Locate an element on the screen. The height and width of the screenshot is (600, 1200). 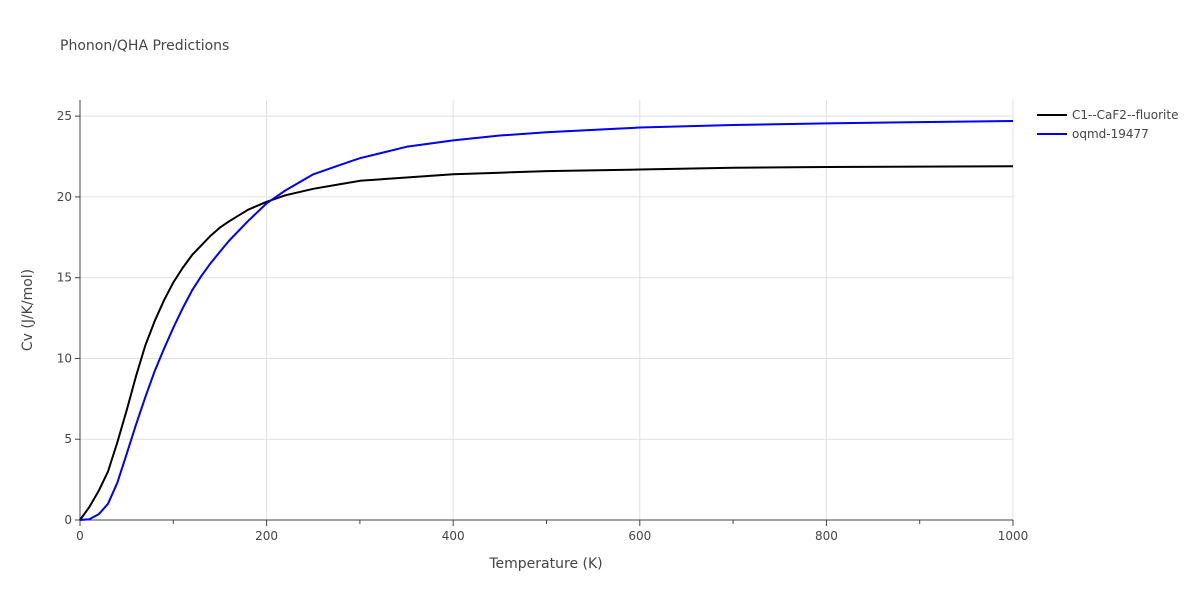
x-tick-label: 400 is located at coordinates (453, 536).